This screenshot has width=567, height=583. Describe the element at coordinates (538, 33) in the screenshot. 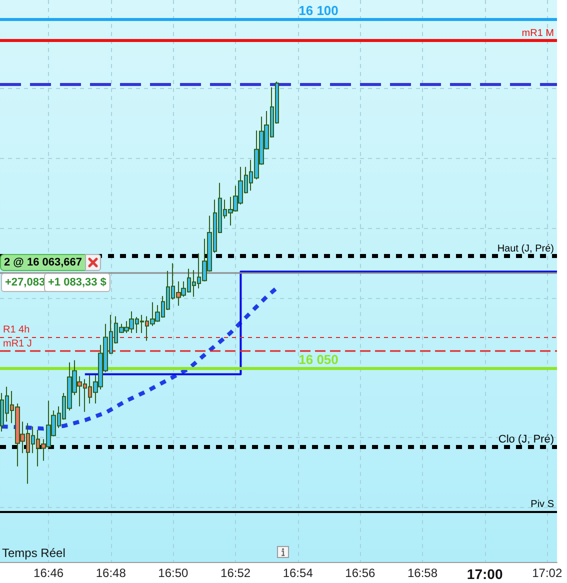

I see `ref-line-label: mR1 M` at that location.